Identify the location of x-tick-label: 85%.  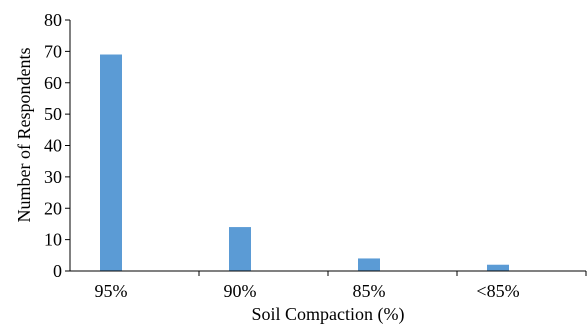
(369, 291).